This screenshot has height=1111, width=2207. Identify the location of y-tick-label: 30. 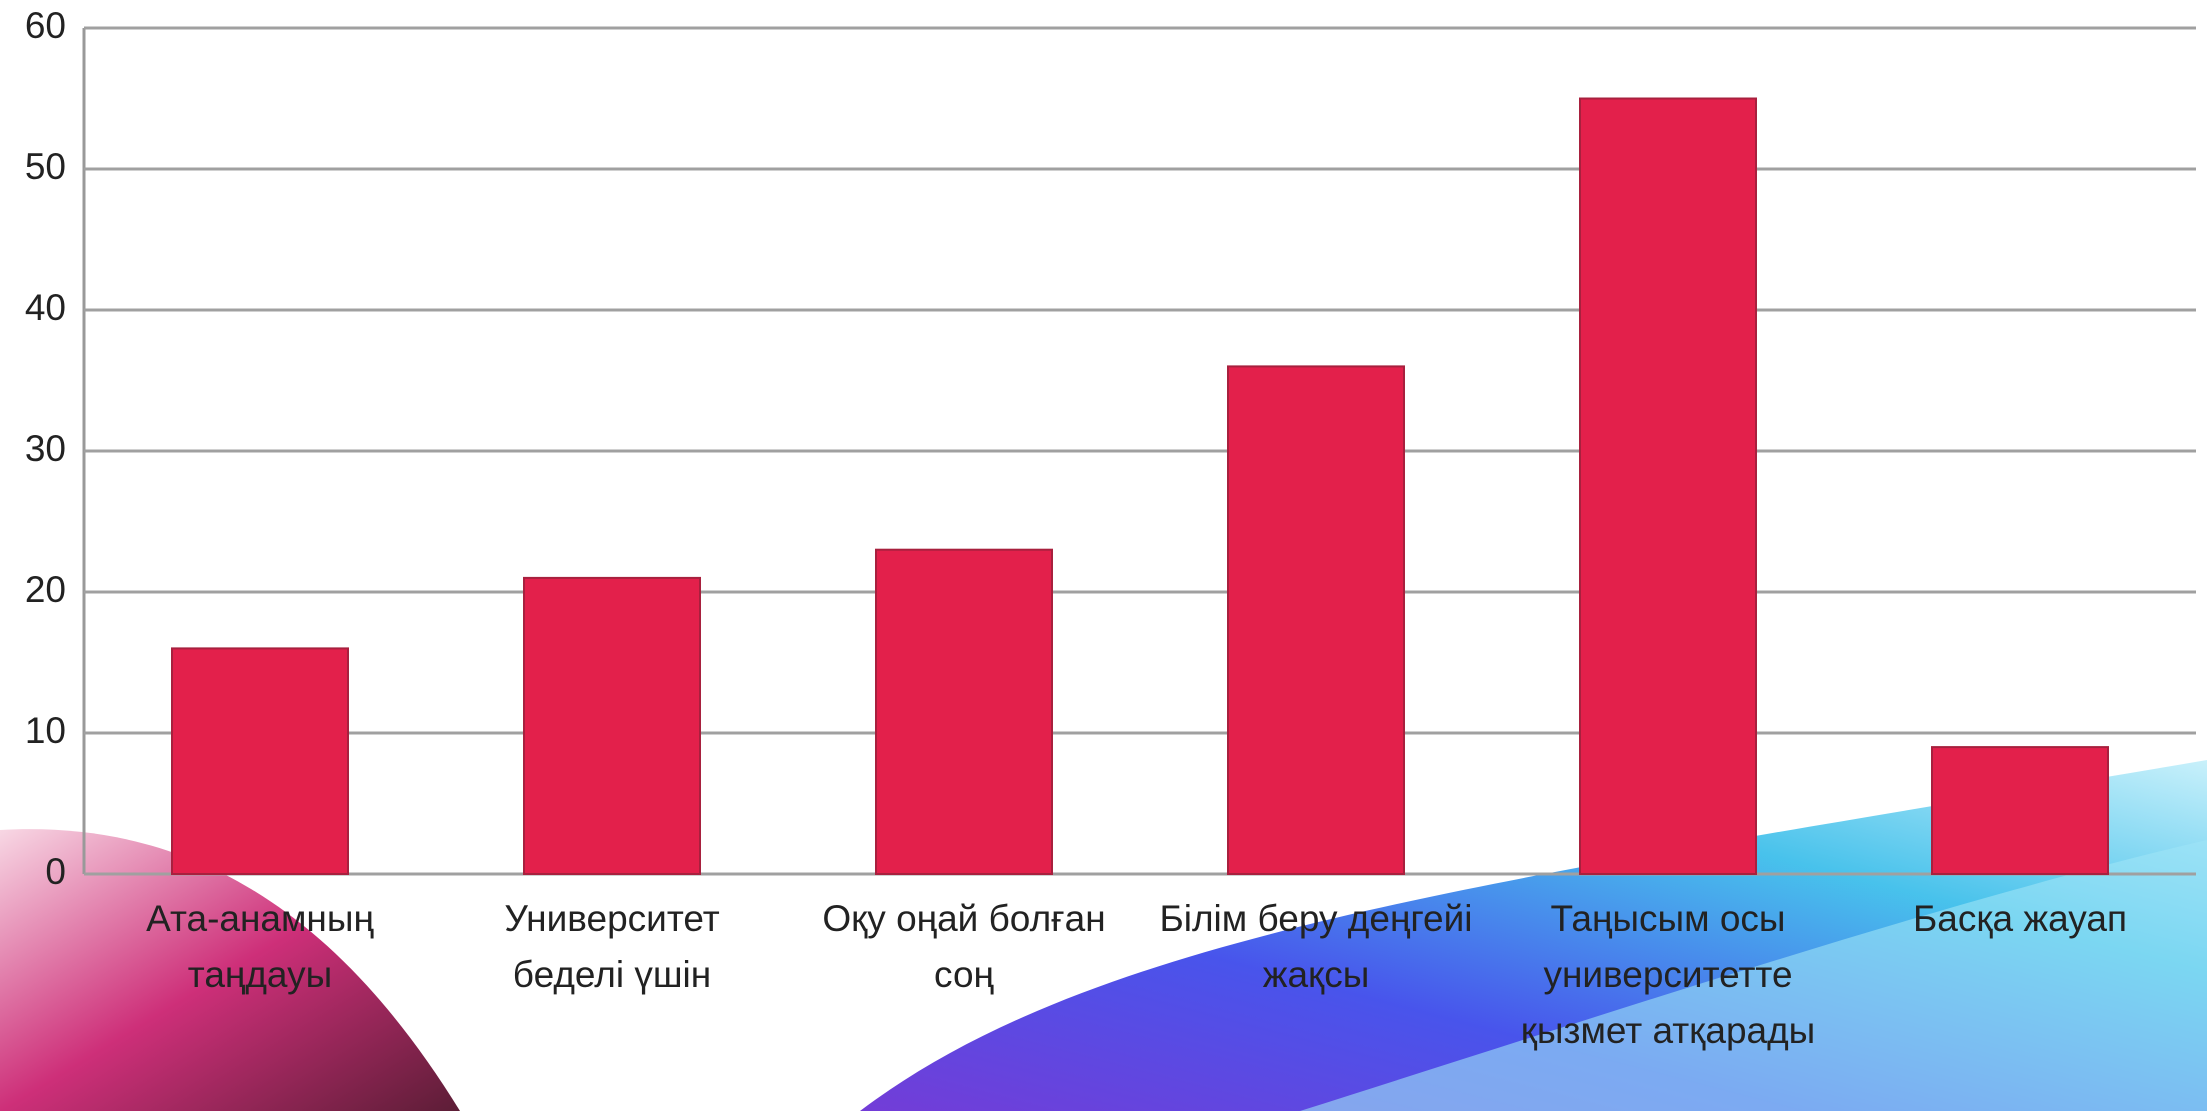
(45, 448).